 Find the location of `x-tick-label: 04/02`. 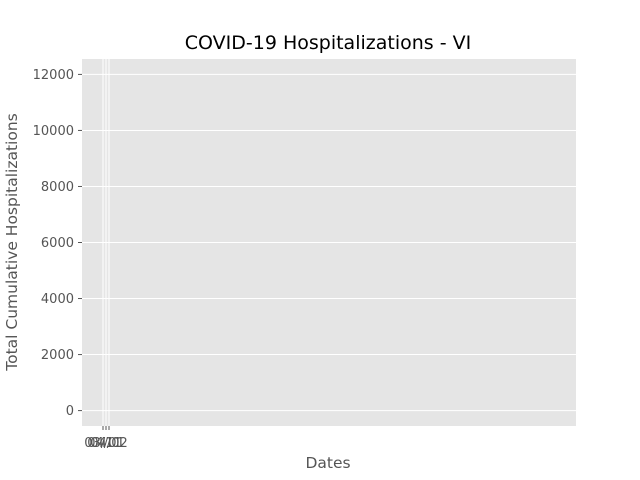

x-tick-label: 04/02 is located at coordinates (108, 443).